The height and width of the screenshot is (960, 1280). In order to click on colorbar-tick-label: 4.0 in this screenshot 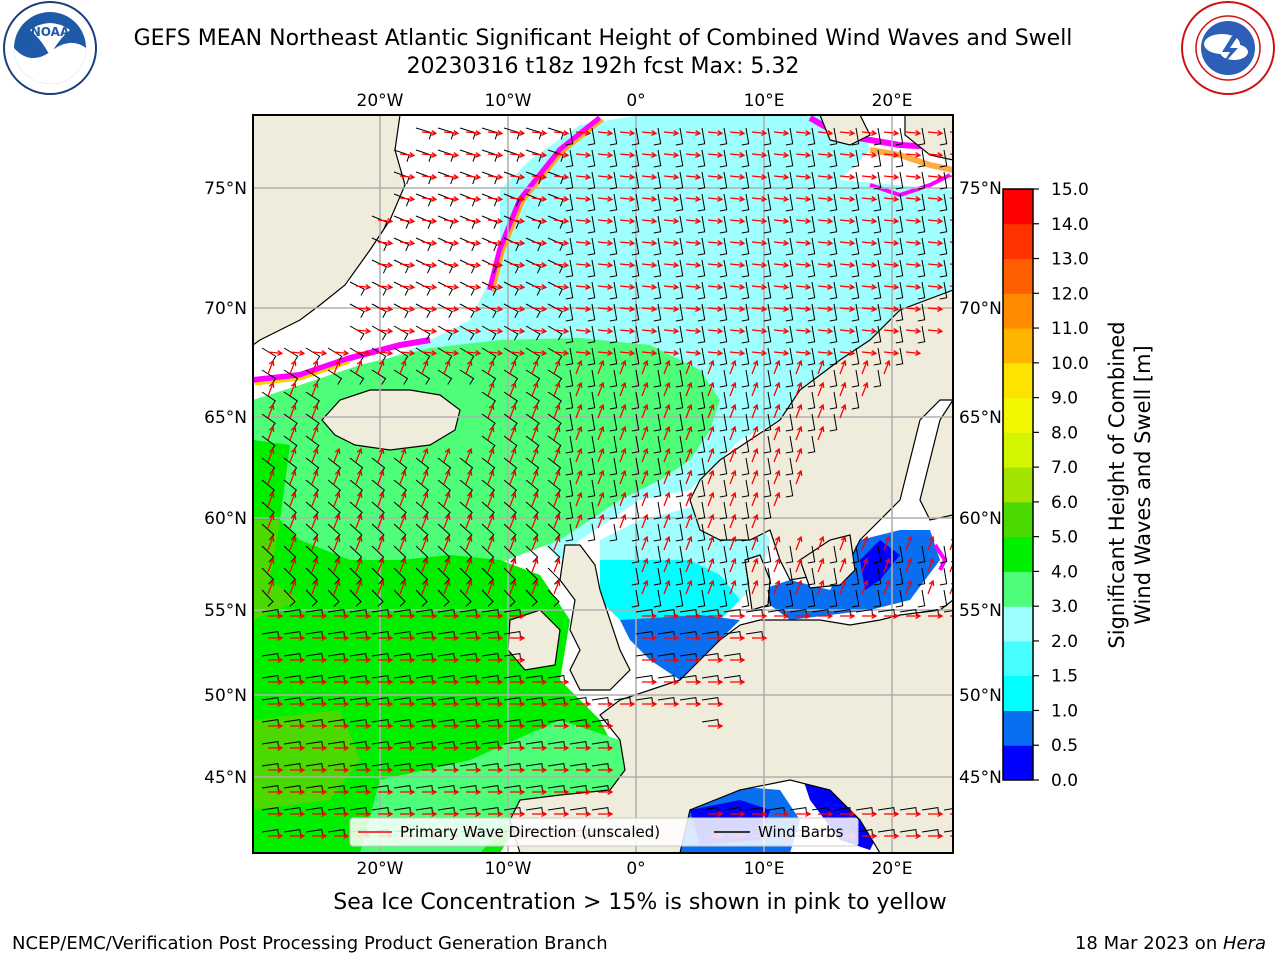, I will do `click(1064, 572)`.